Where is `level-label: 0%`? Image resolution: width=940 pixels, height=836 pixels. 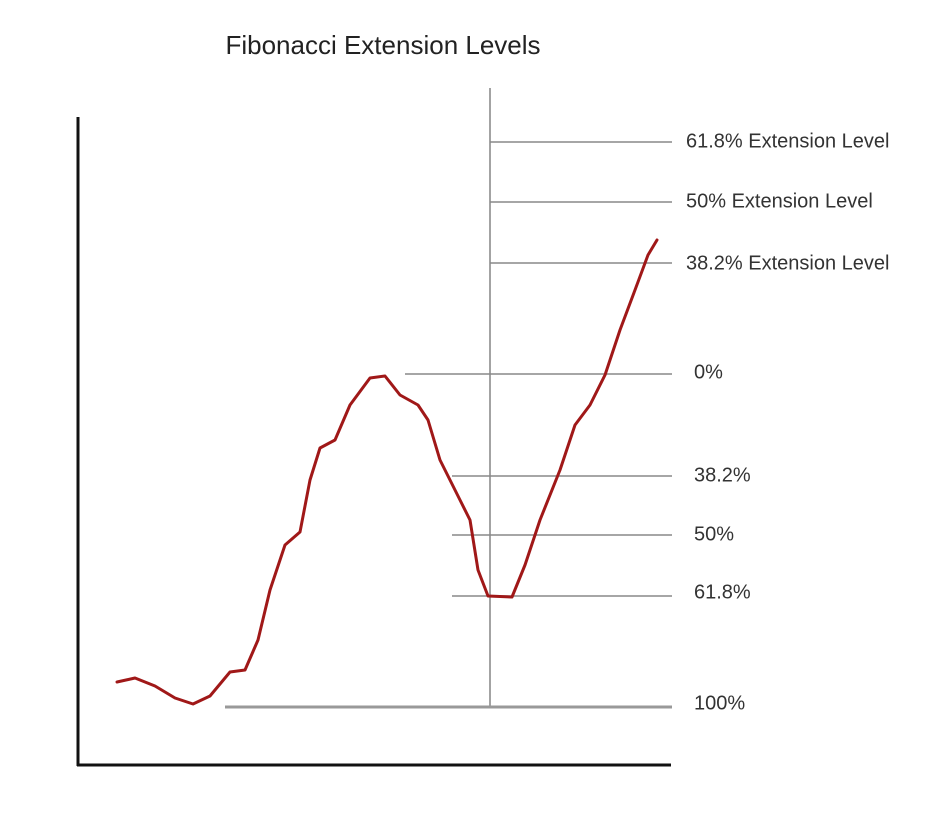 level-label: 0% is located at coordinates (708, 372).